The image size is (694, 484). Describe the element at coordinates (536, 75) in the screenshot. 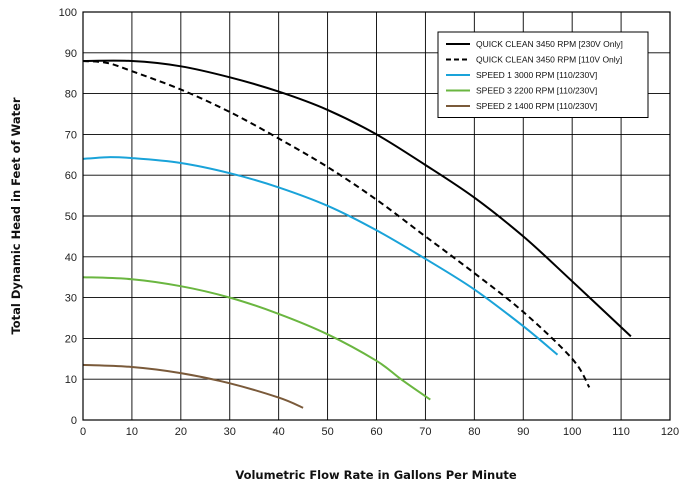

I see `legend-label-2: SPEED 1 3000 RPM [110/230V]` at that location.